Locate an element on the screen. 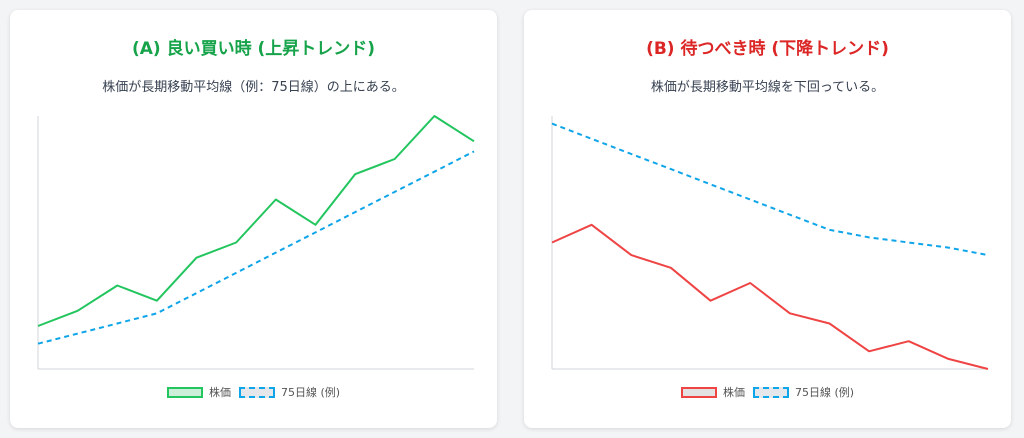 This screenshot has height=438, width=1024. downtrend-chart-legend: 株価 75日線 (例) is located at coordinates (767, 392).